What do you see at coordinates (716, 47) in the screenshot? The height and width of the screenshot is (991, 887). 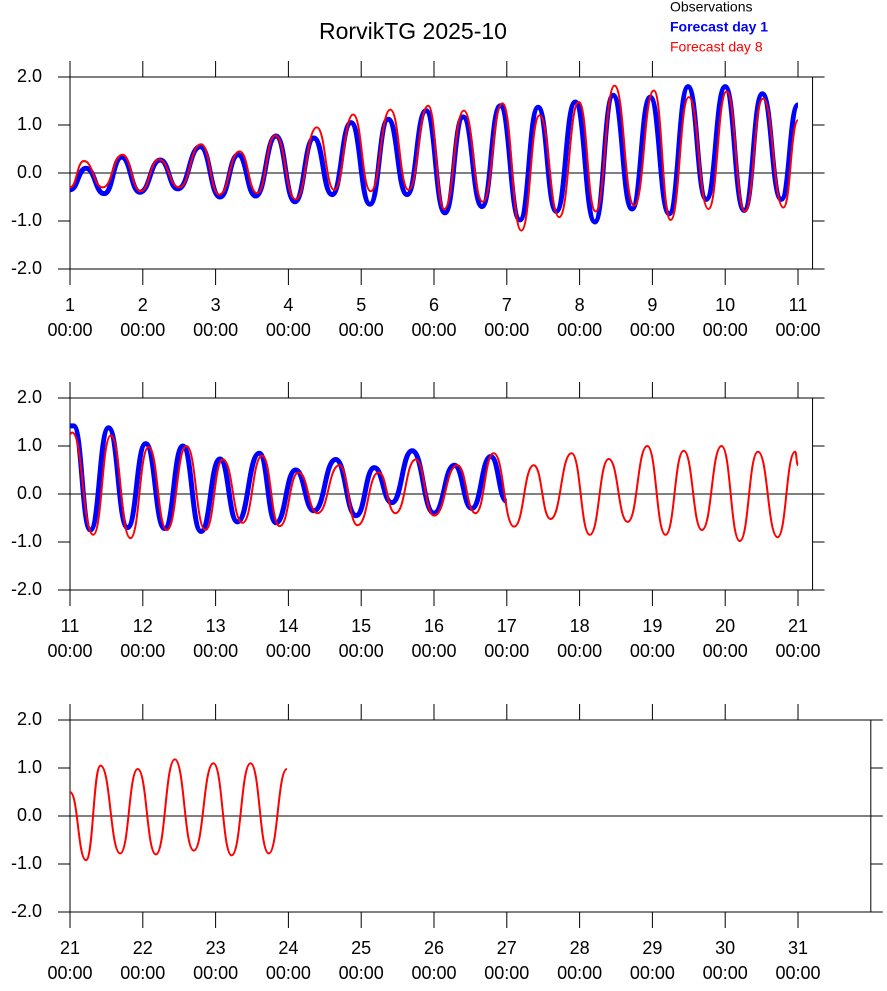 I see `legend-label: Forecast day 8` at bounding box center [716, 47].